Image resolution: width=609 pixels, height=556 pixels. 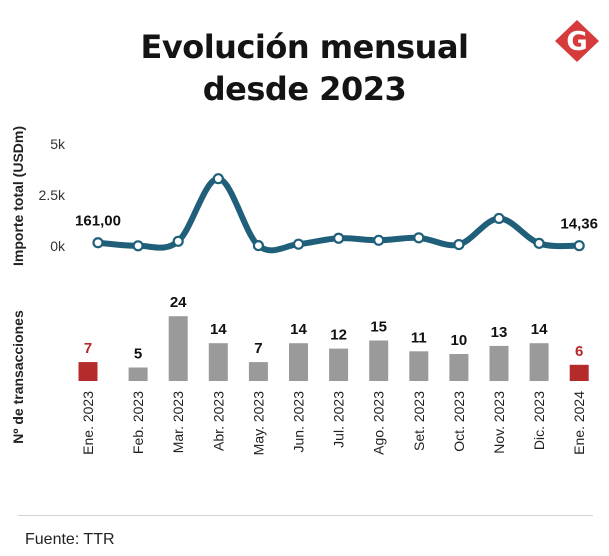 I want to click on bar-set-2023, so click(x=419, y=366).